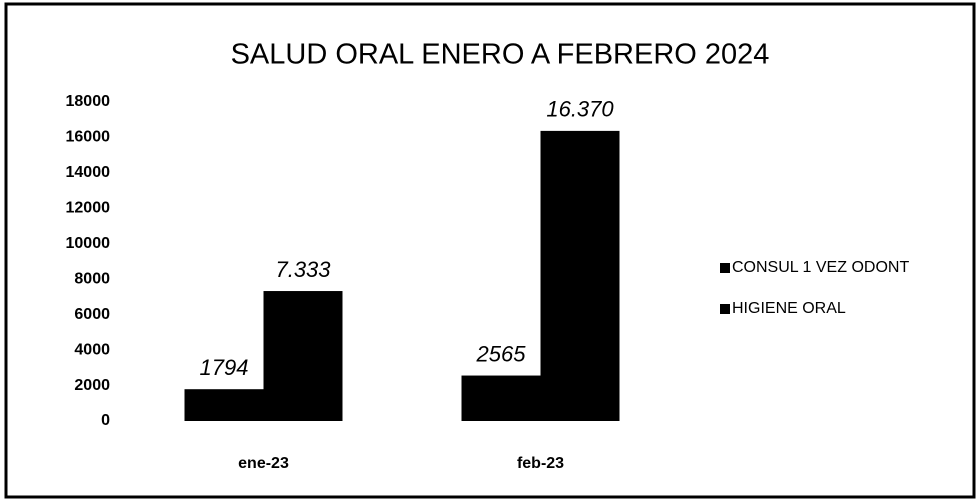  I want to click on legend-label: CONSUL 1 VEZ ODONT, so click(820, 267).